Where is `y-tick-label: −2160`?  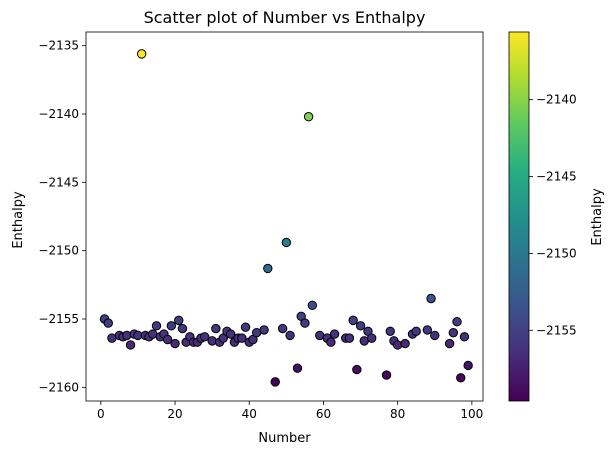
y-tick-label: −2160 is located at coordinates (58, 387).